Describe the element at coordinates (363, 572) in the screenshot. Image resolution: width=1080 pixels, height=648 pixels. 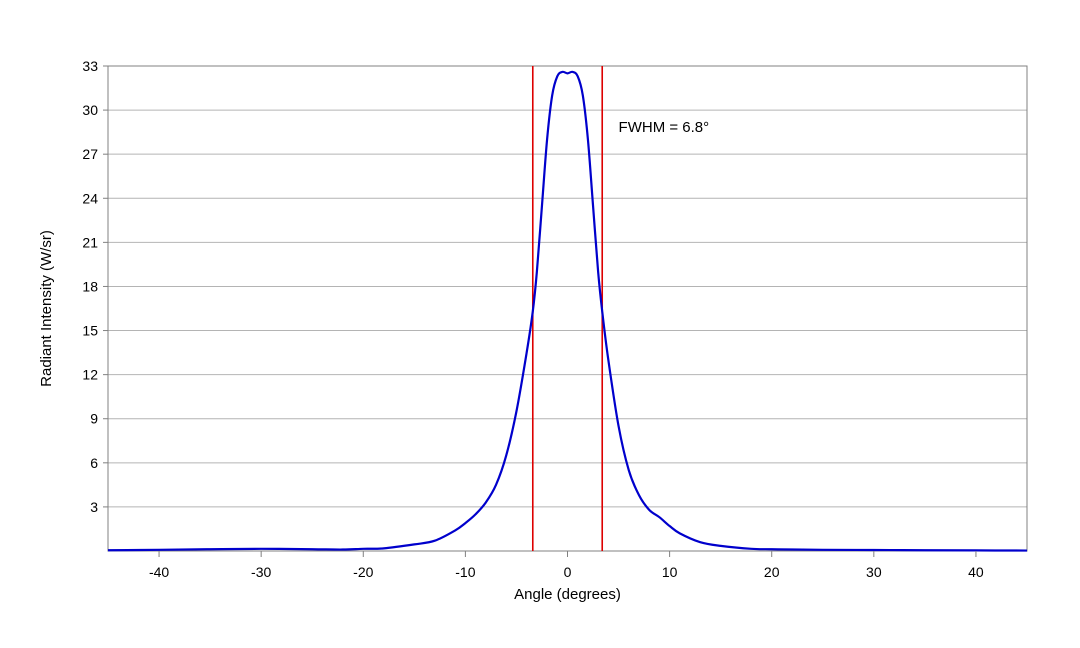
I see `x-tick-label: -20` at that location.